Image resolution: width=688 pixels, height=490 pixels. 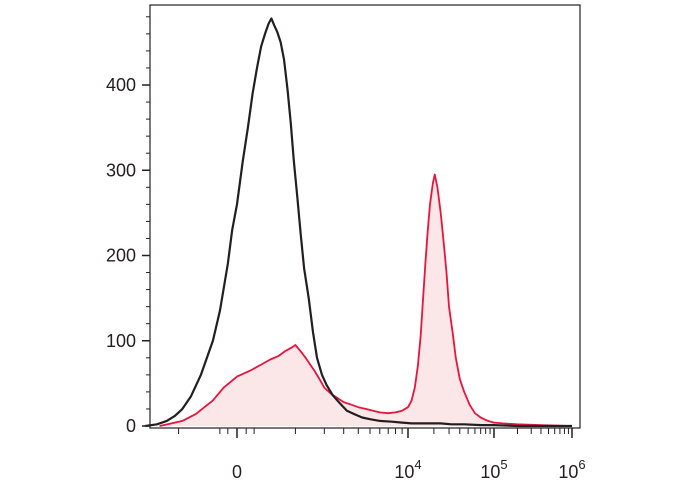 I want to click on x-tick-label: 10⁶, so click(x=571, y=469).